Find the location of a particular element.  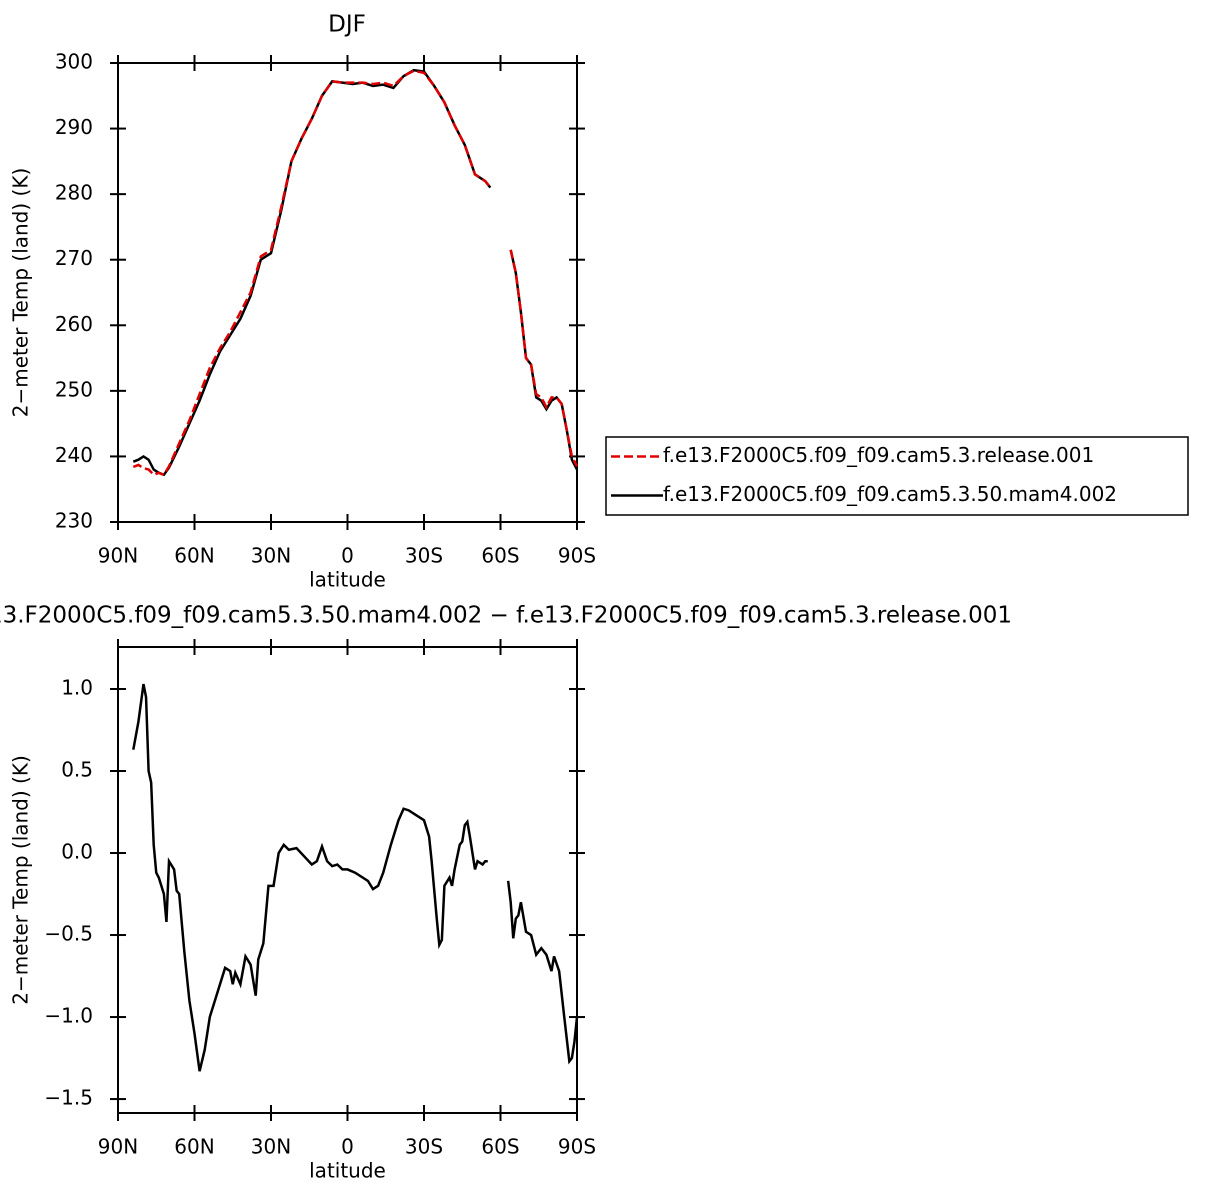

y-tick-label: 270 is located at coordinates (74, 258).